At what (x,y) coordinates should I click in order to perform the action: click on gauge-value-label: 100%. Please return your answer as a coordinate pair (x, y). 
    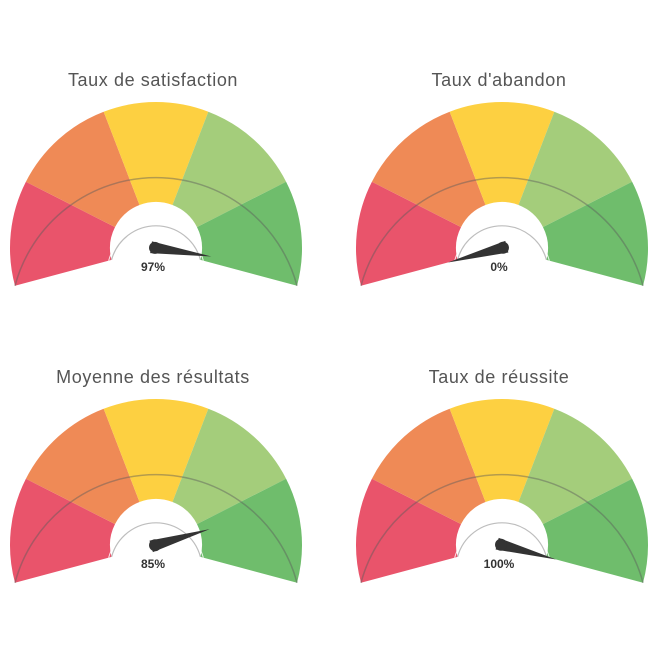
    Looking at the image, I should click on (499, 564).